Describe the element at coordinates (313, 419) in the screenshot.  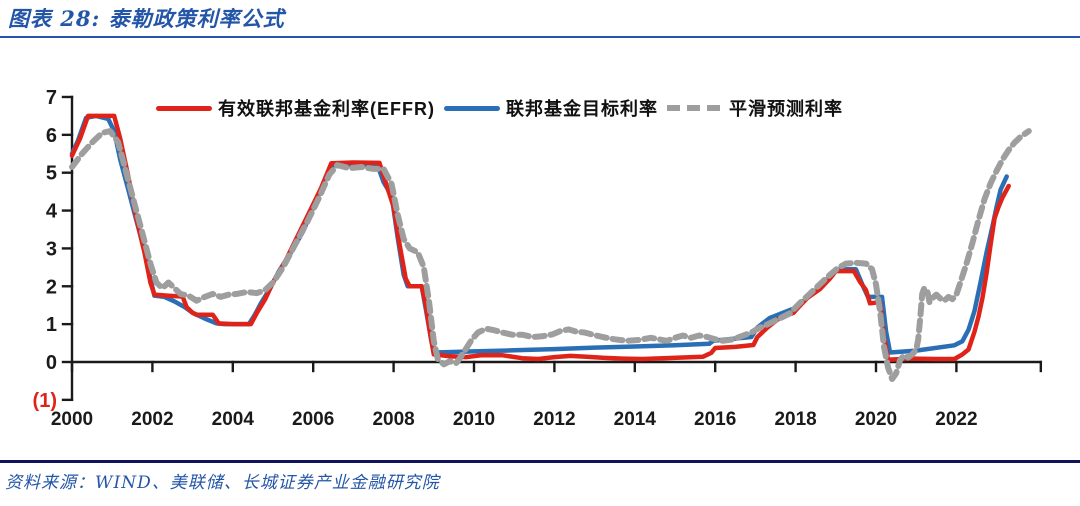
I see `x-tick-label: 2006` at that location.